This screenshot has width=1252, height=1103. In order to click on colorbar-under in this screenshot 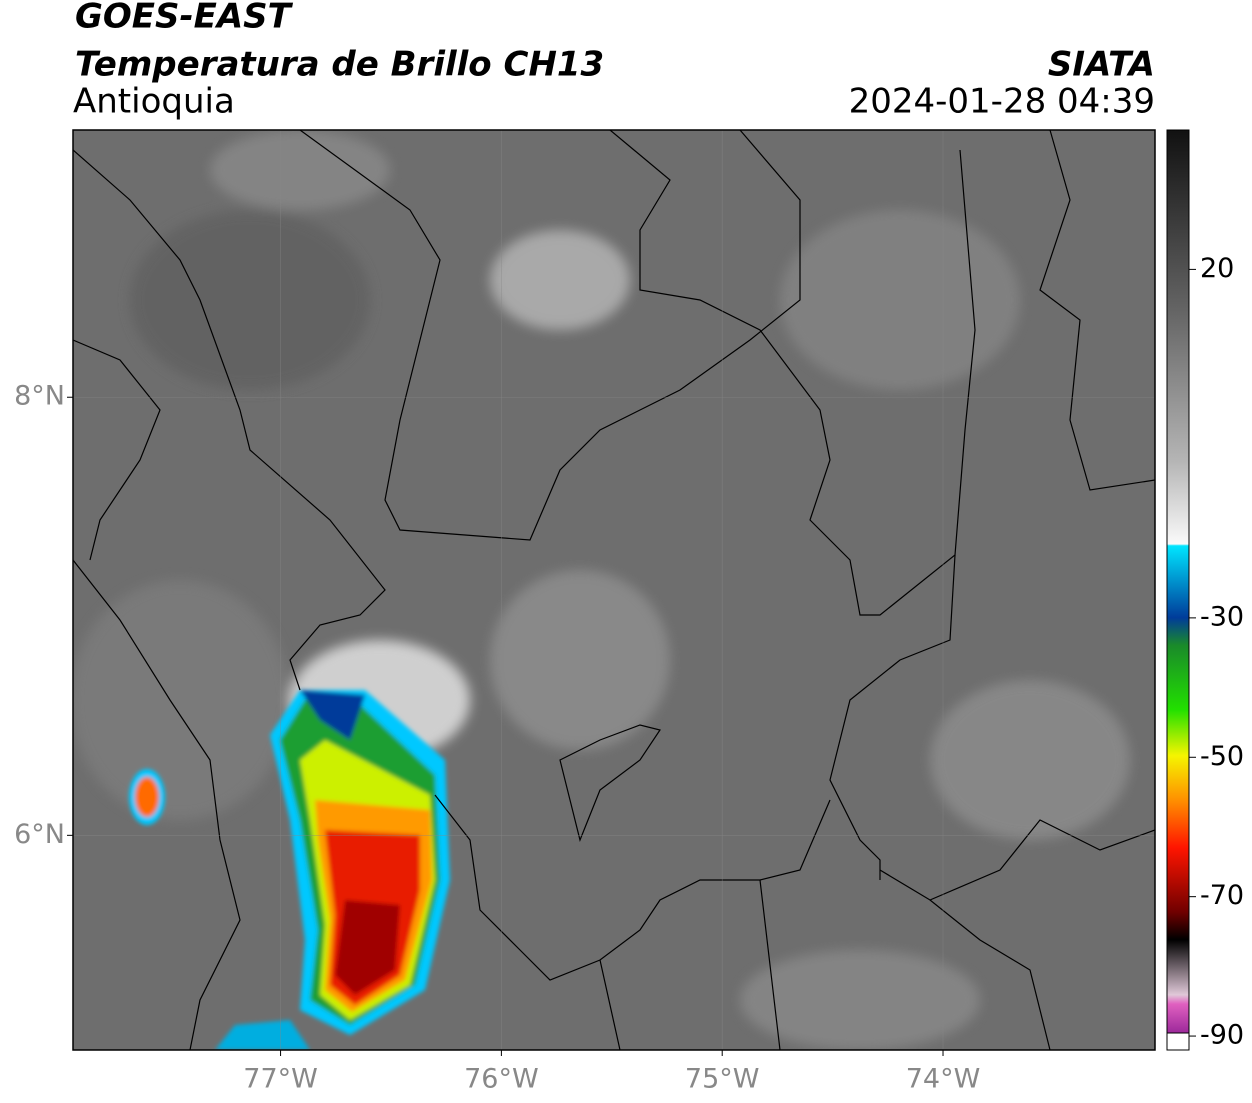, I will do `click(1178, 1041)`.